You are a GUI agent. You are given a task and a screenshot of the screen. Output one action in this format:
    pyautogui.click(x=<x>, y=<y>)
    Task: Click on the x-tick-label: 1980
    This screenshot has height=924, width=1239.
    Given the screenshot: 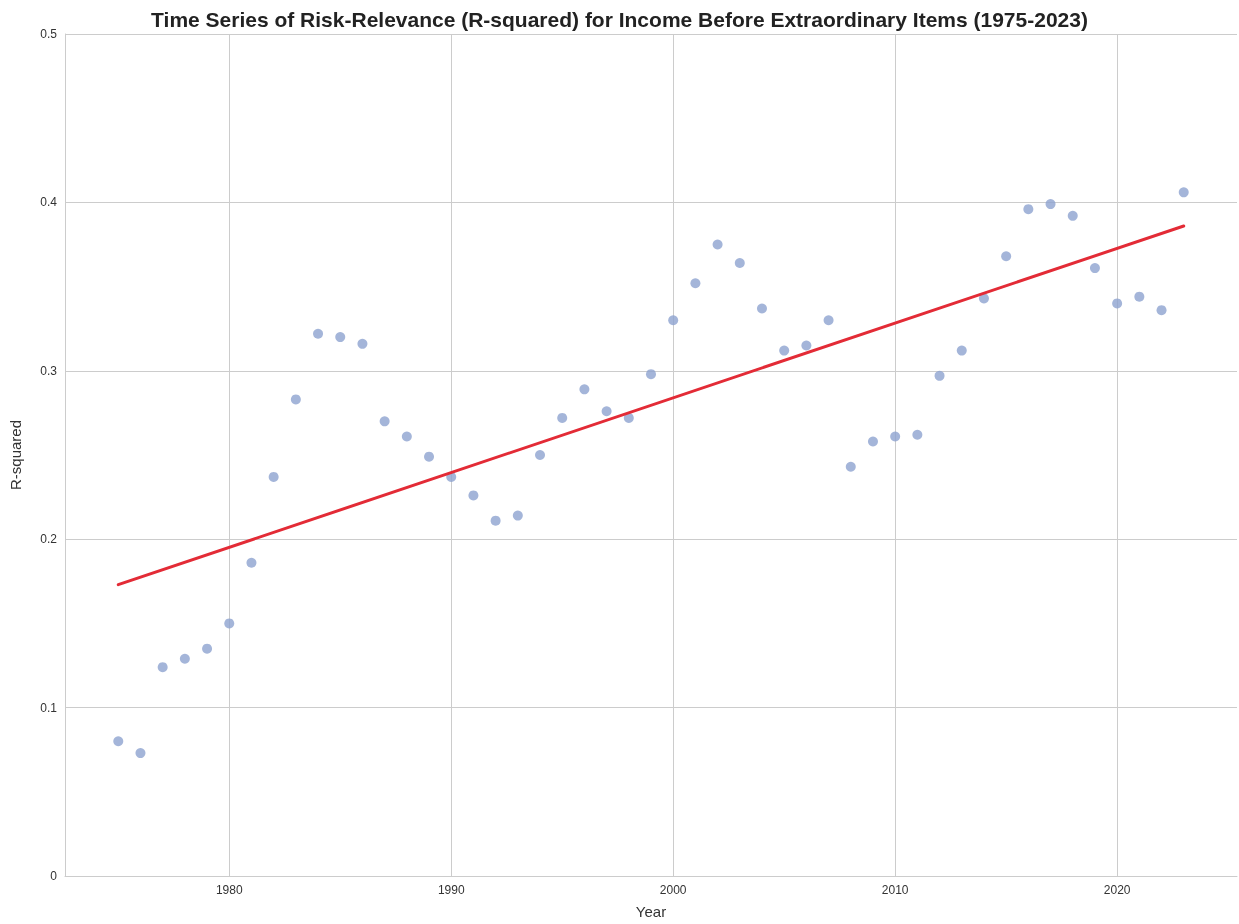 What is the action you would take?
    pyautogui.click(x=229, y=890)
    